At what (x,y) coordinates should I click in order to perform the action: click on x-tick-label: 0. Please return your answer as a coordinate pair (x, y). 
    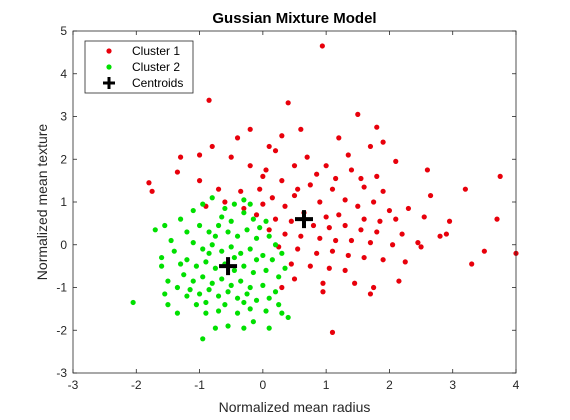
    Looking at the image, I should click on (263, 385).